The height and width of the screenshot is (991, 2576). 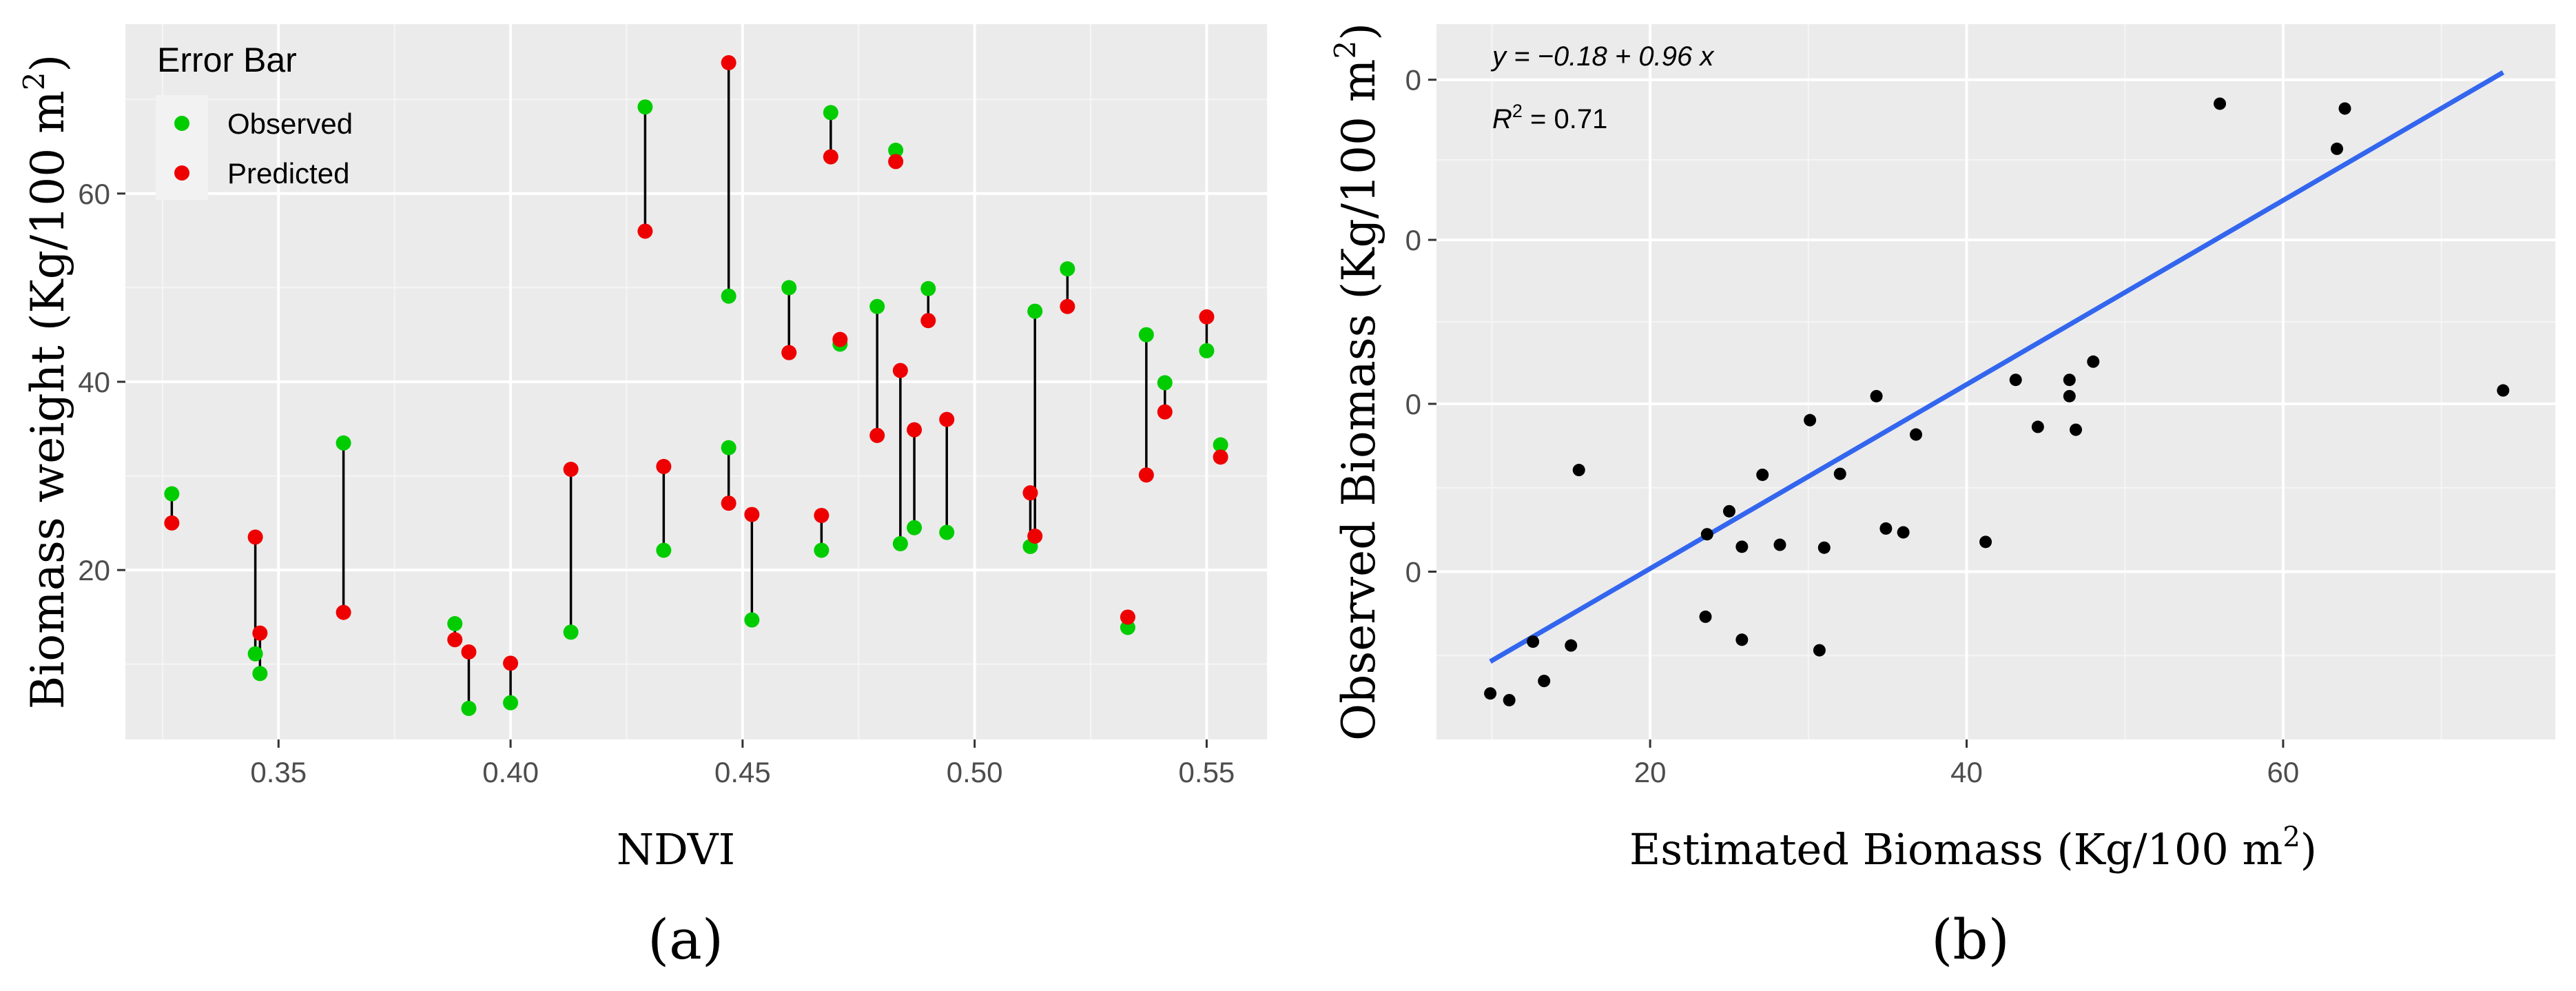 What do you see at coordinates (1502, 119) in the screenshot?
I see `r2-letter: R` at bounding box center [1502, 119].